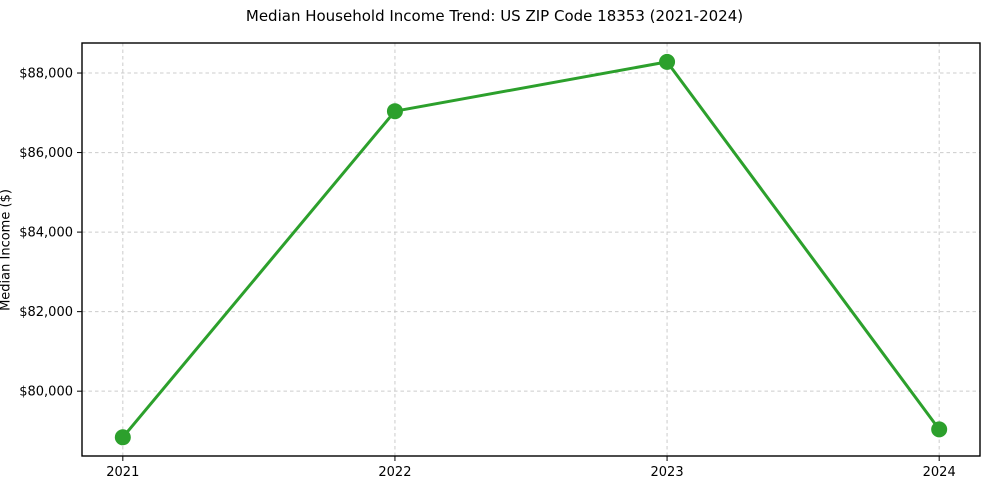  What do you see at coordinates (46, 233) in the screenshot?
I see `y-tick-label: $84,000` at bounding box center [46, 233].